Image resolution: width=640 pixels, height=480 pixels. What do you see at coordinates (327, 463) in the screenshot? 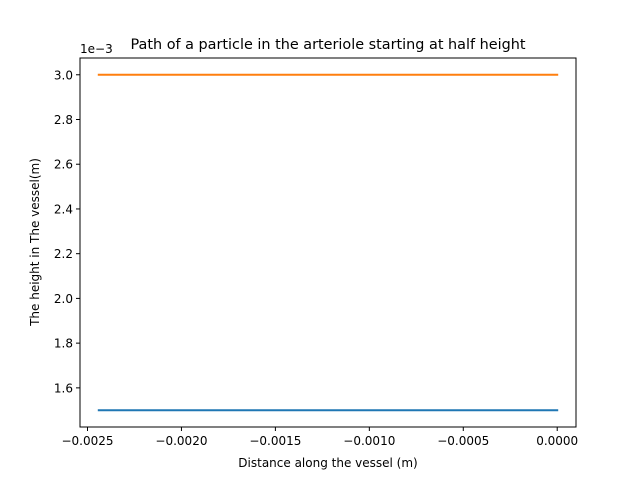
I see `x-axis-label: Distance along the vessel (m)` at bounding box center [327, 463].